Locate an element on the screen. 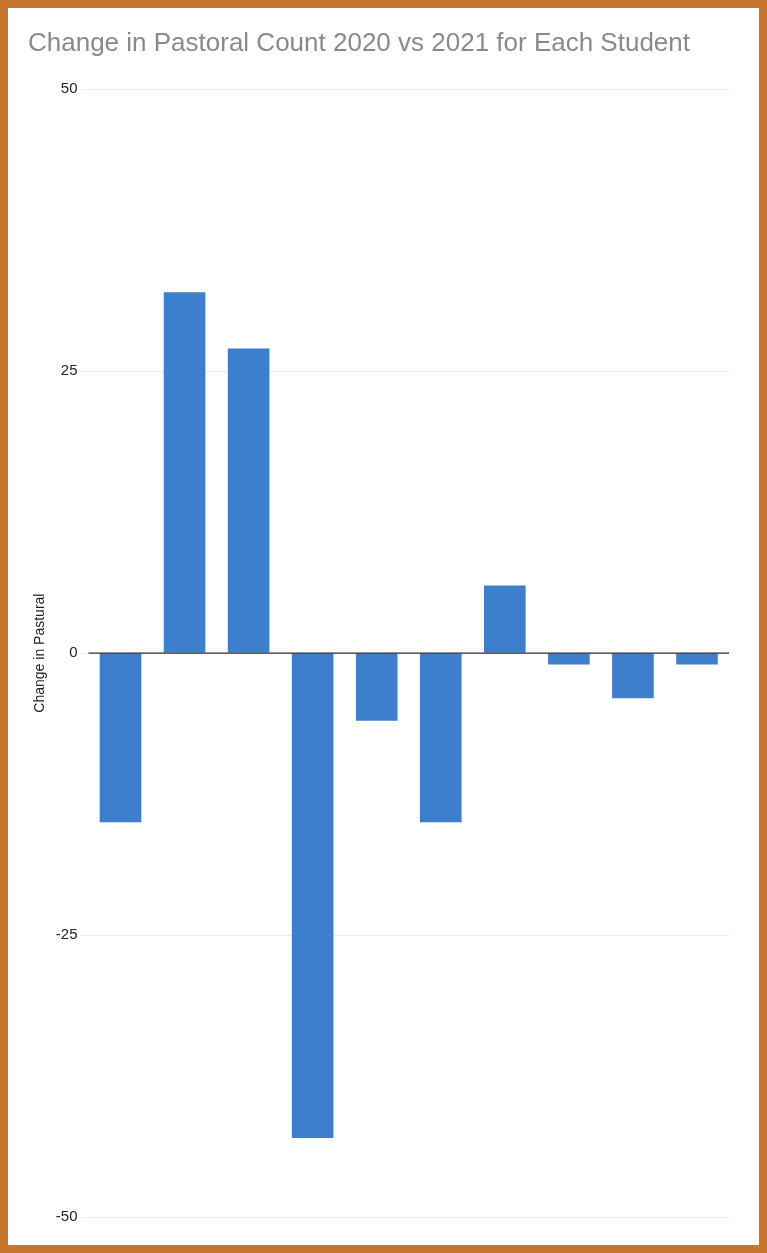 The image size is (767, 1253). chart-title: Change in Pastoral Count 2020 vs 2021 for Each Student is located at coordinates (359, 41).